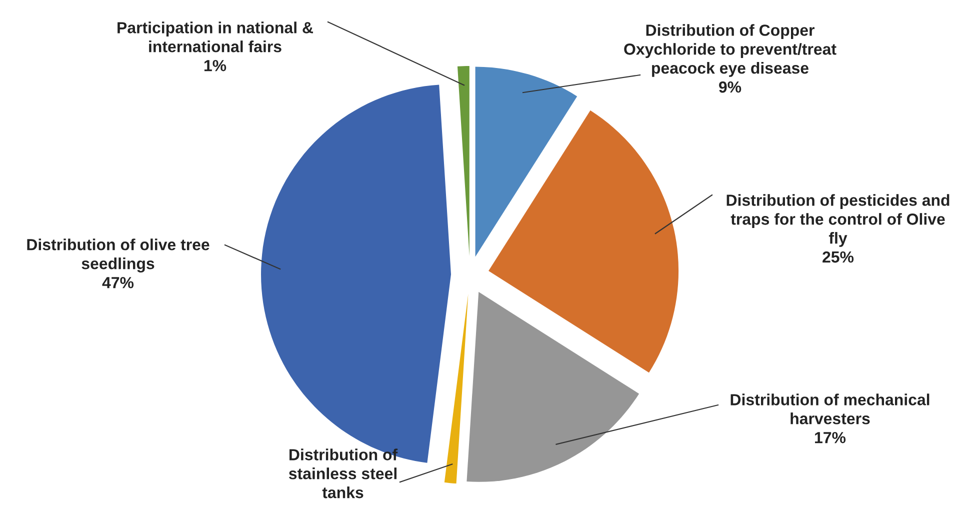  What do you see at coordinates (830, 409) in the screenshot?
I see `slice-label: Distribution of mechanical harvesters` at bounding box center [830, 409].